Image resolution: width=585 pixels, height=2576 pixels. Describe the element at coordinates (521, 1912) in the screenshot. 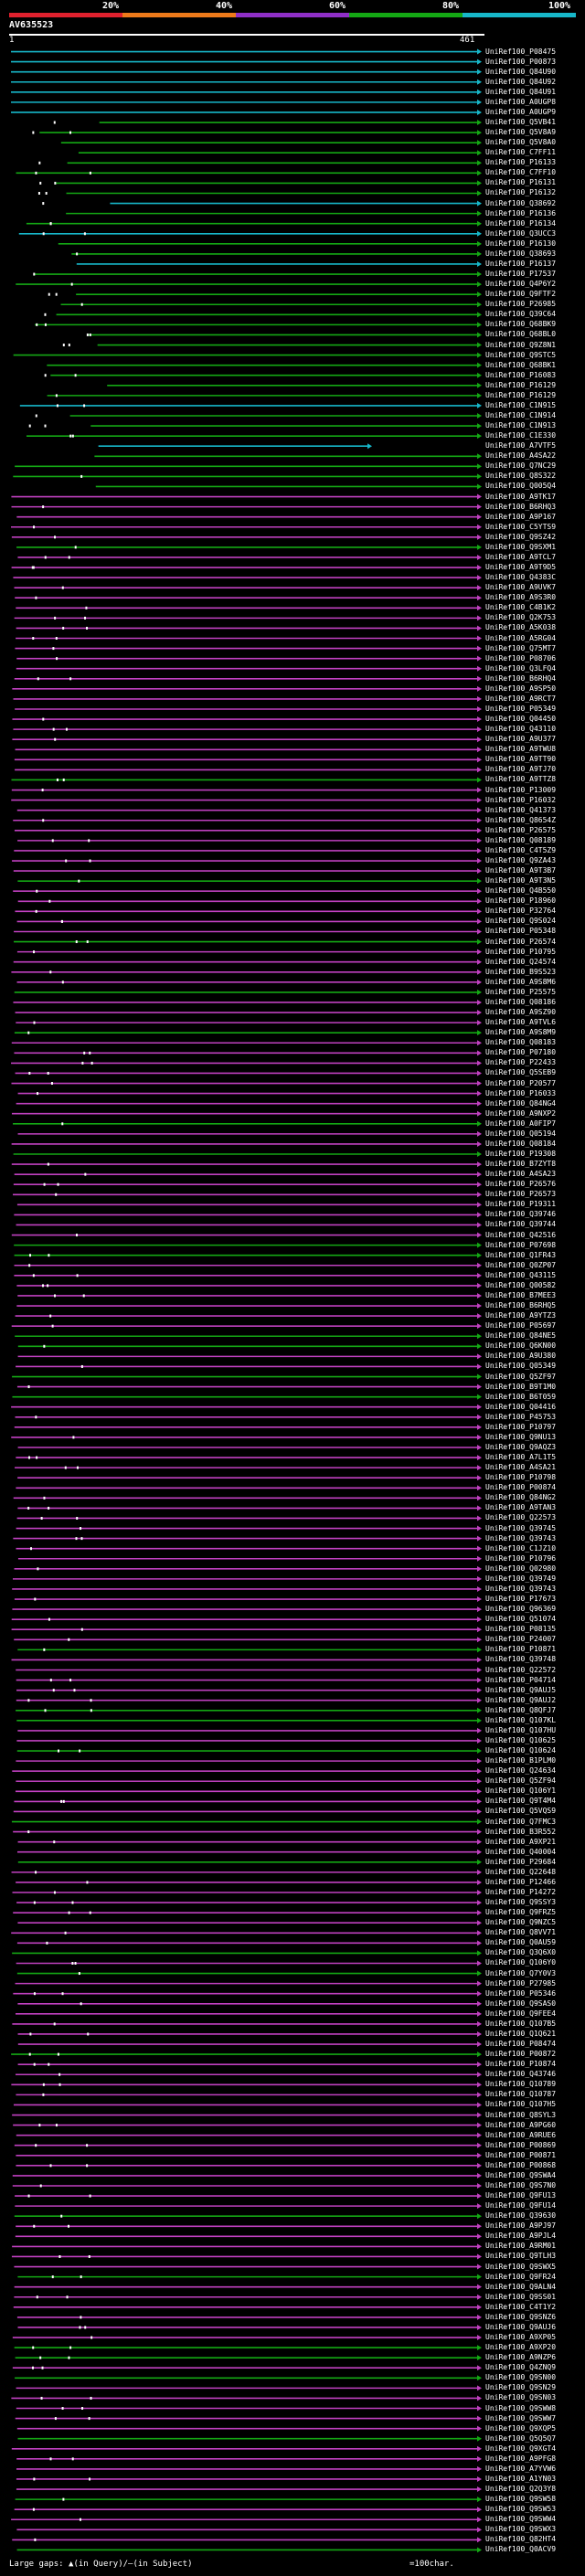

I see `hit-accession-link: UniRef100_Q9FRZ5` at that location.